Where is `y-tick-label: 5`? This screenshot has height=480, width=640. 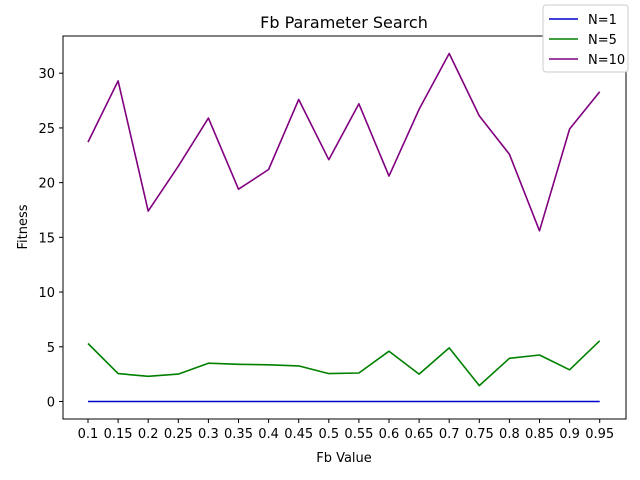 y-tick-label: 5 is located at coordinates (51, 348).